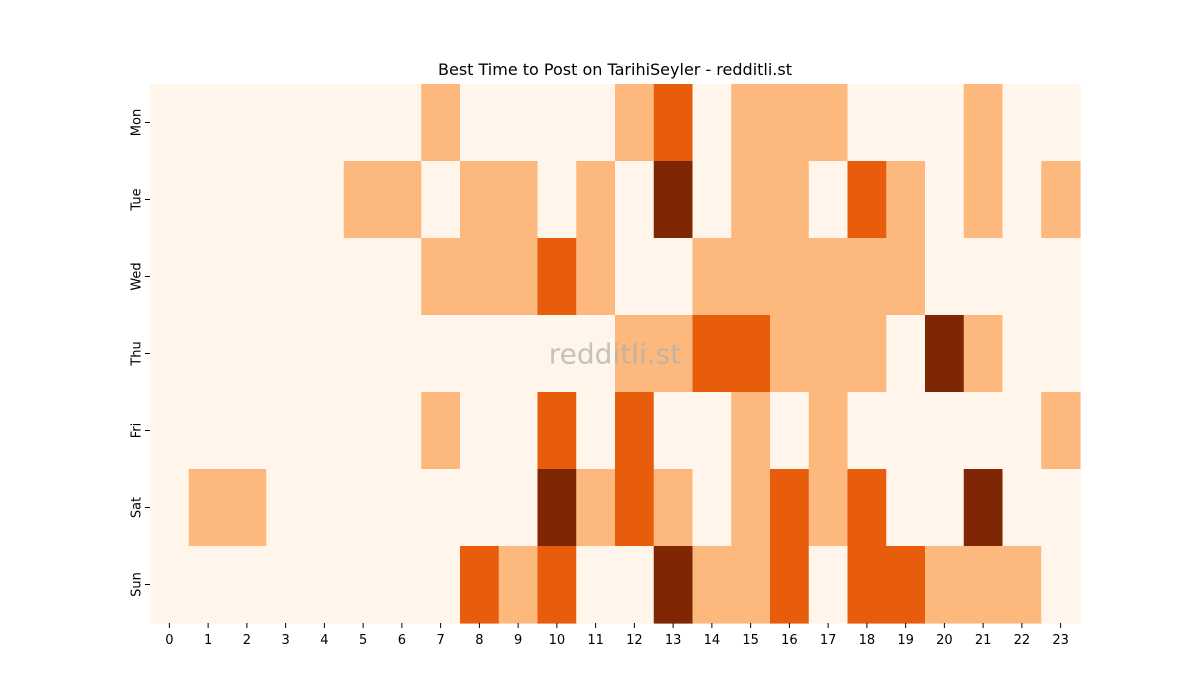  Describe the element at coordinates (905, 640) in the screenshot. I see `x-tick-label: 19` at that location.